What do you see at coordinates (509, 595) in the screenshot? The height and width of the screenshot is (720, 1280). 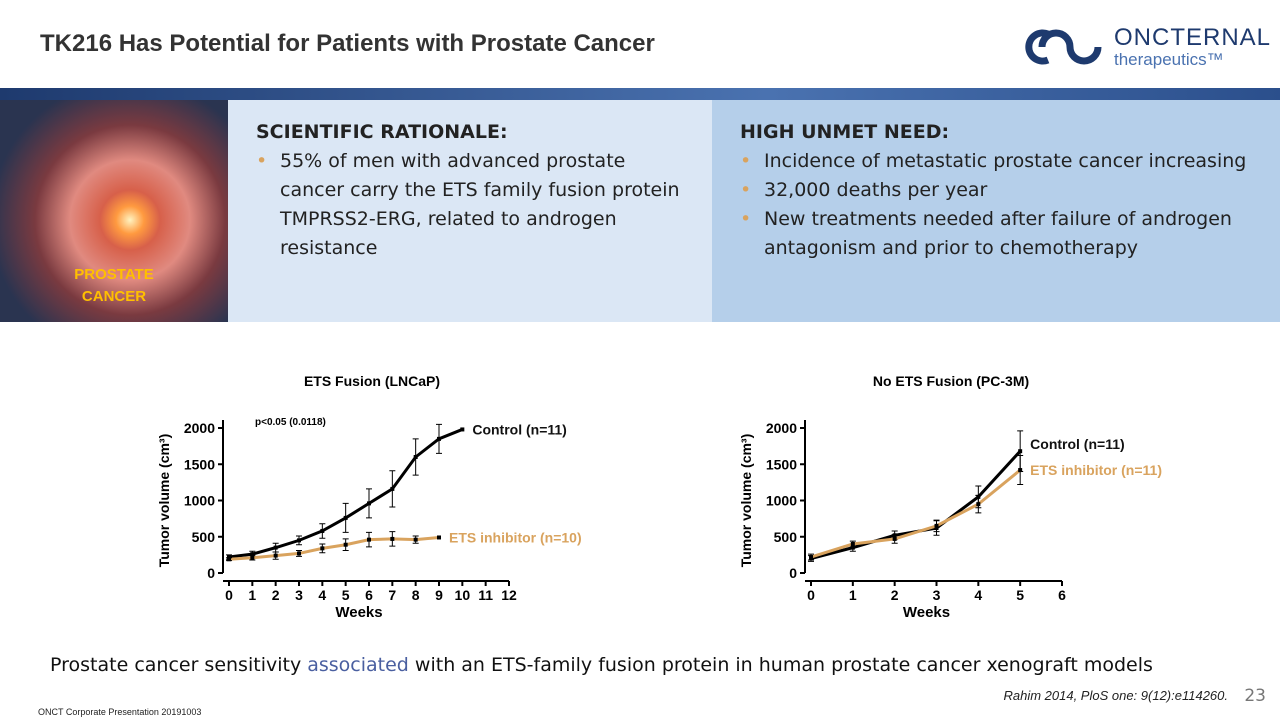 I see `x-tick-label: 12` at bounding box center [509, 595].